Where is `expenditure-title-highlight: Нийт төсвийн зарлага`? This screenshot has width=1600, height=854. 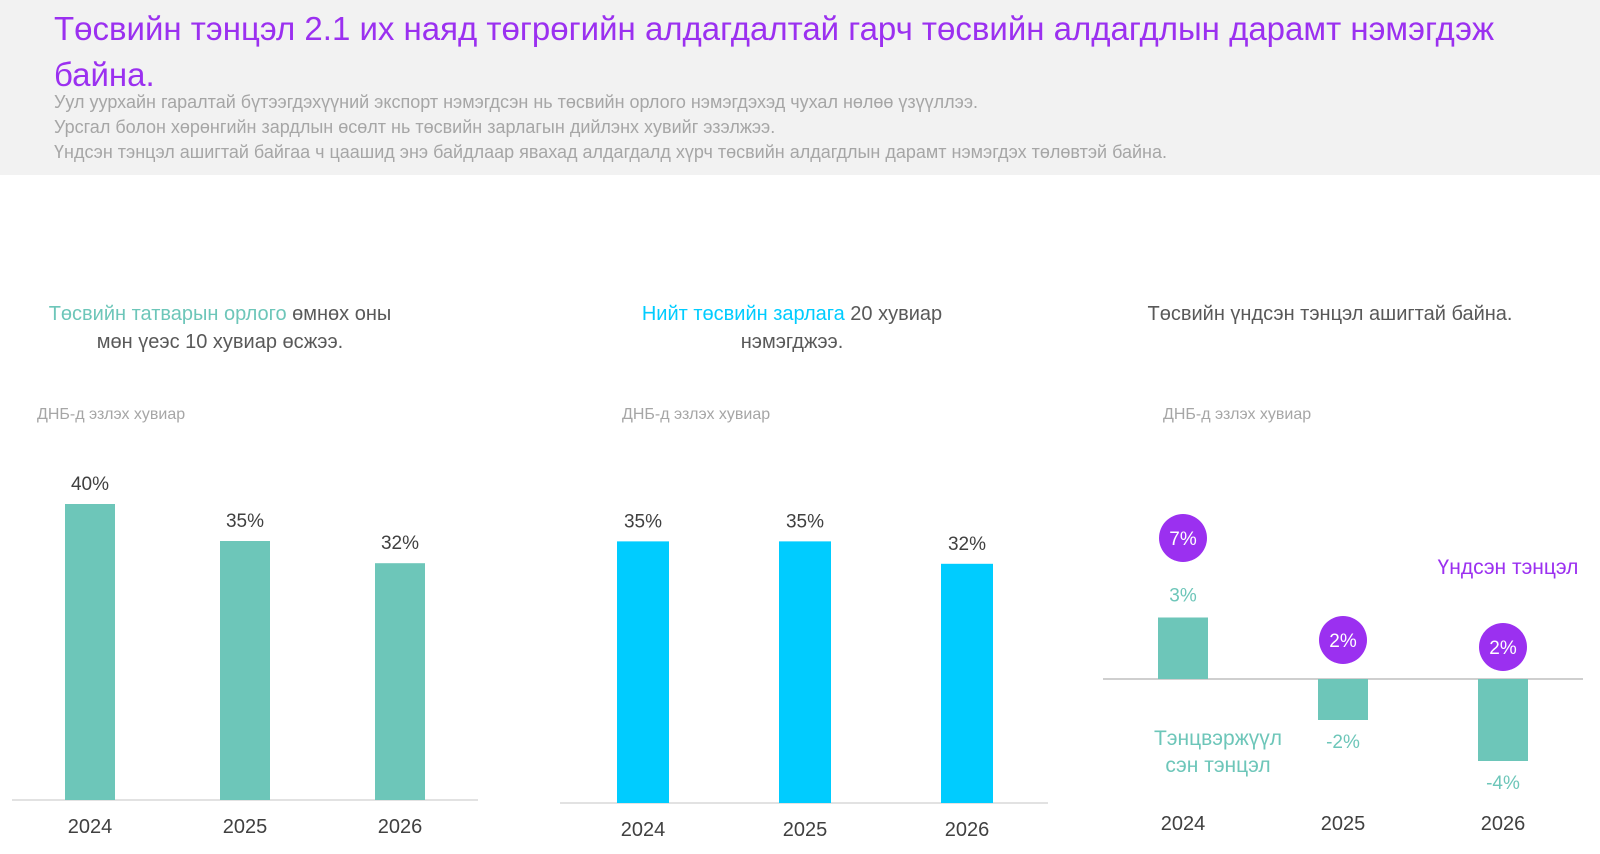 expenditure-title-highlight: Нийт төсвийн зарлага is located at coordinates (743, 314).